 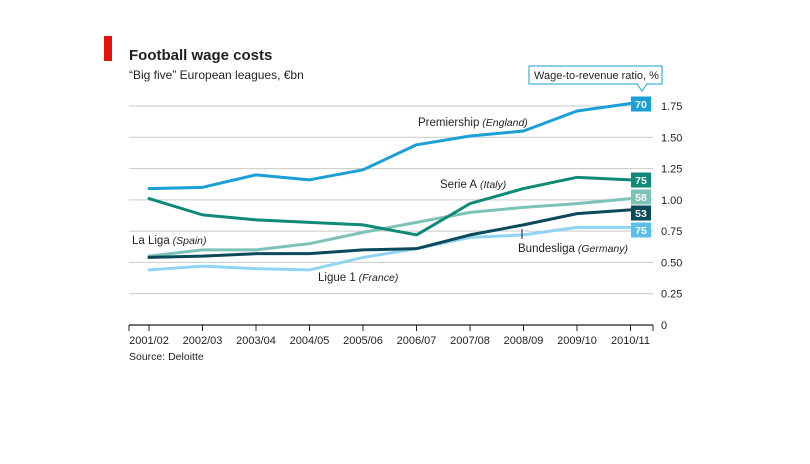 I want to click on series-line-premiership, so click(x=389, y=146).